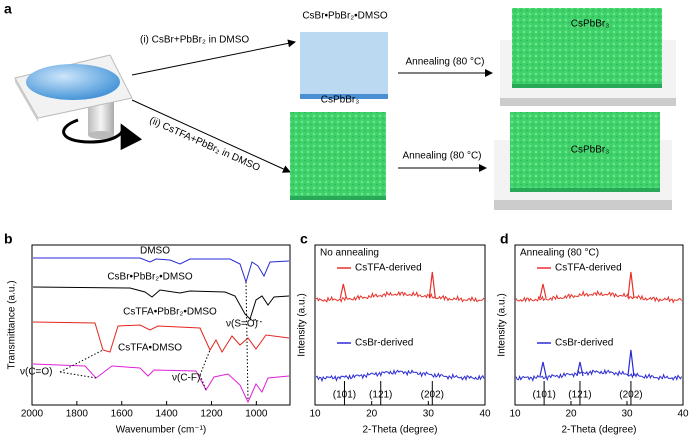 The width and height of the screenshot is (696, 445). I want to click on panel-label: d, so click(504, 239).